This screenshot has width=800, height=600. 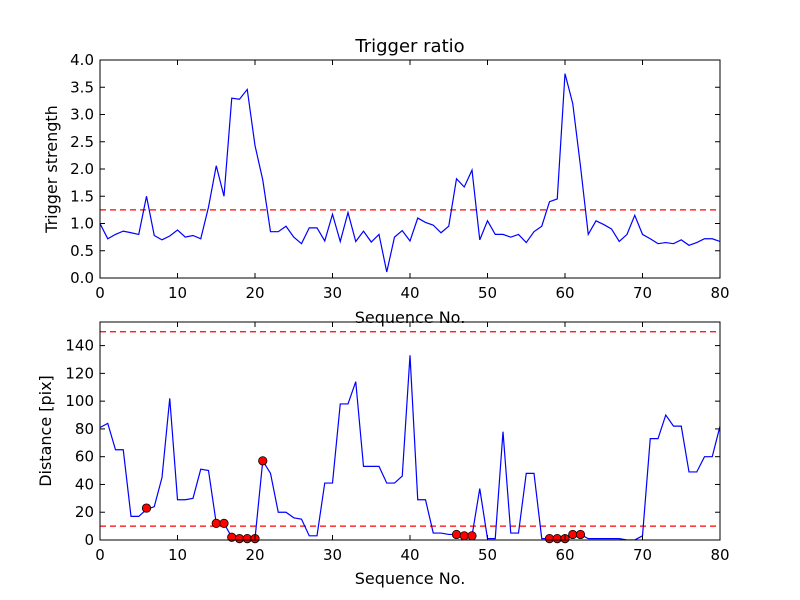 I want to click on y-tick-label: 100, so click(x=79, y=401).